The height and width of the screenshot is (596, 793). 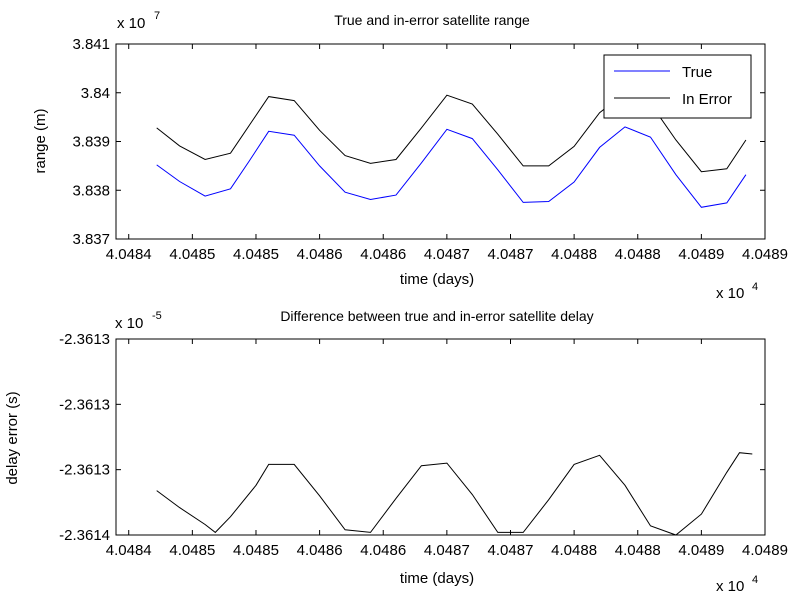 I want to click on top-series-line-true, so click(x=451, y=167).